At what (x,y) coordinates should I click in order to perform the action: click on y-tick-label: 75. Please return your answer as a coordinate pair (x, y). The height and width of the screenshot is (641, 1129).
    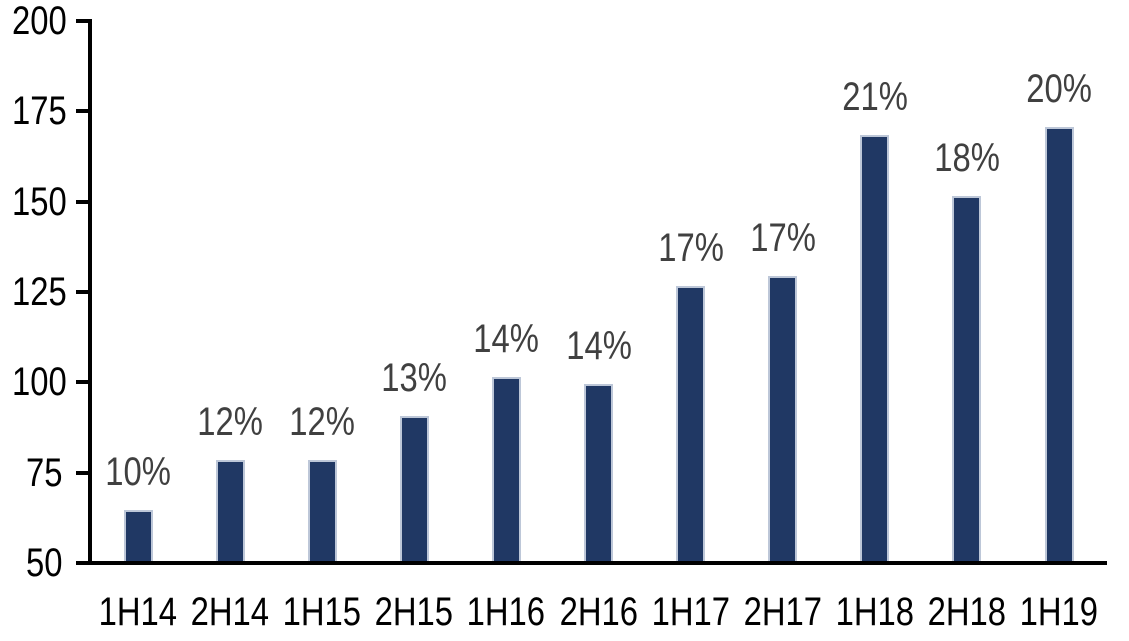
    Looking at the image, I should click on (31, 473).